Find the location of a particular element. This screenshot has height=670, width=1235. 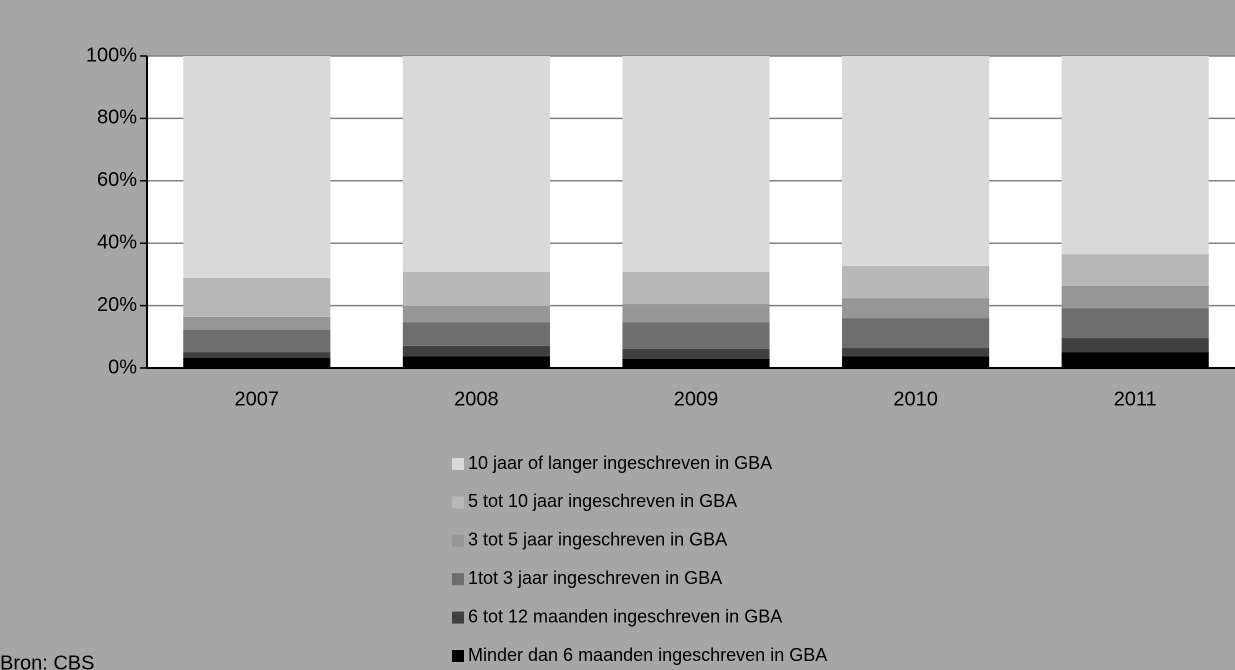

y-tick-label: 60% is located at coordinates (117, 180).